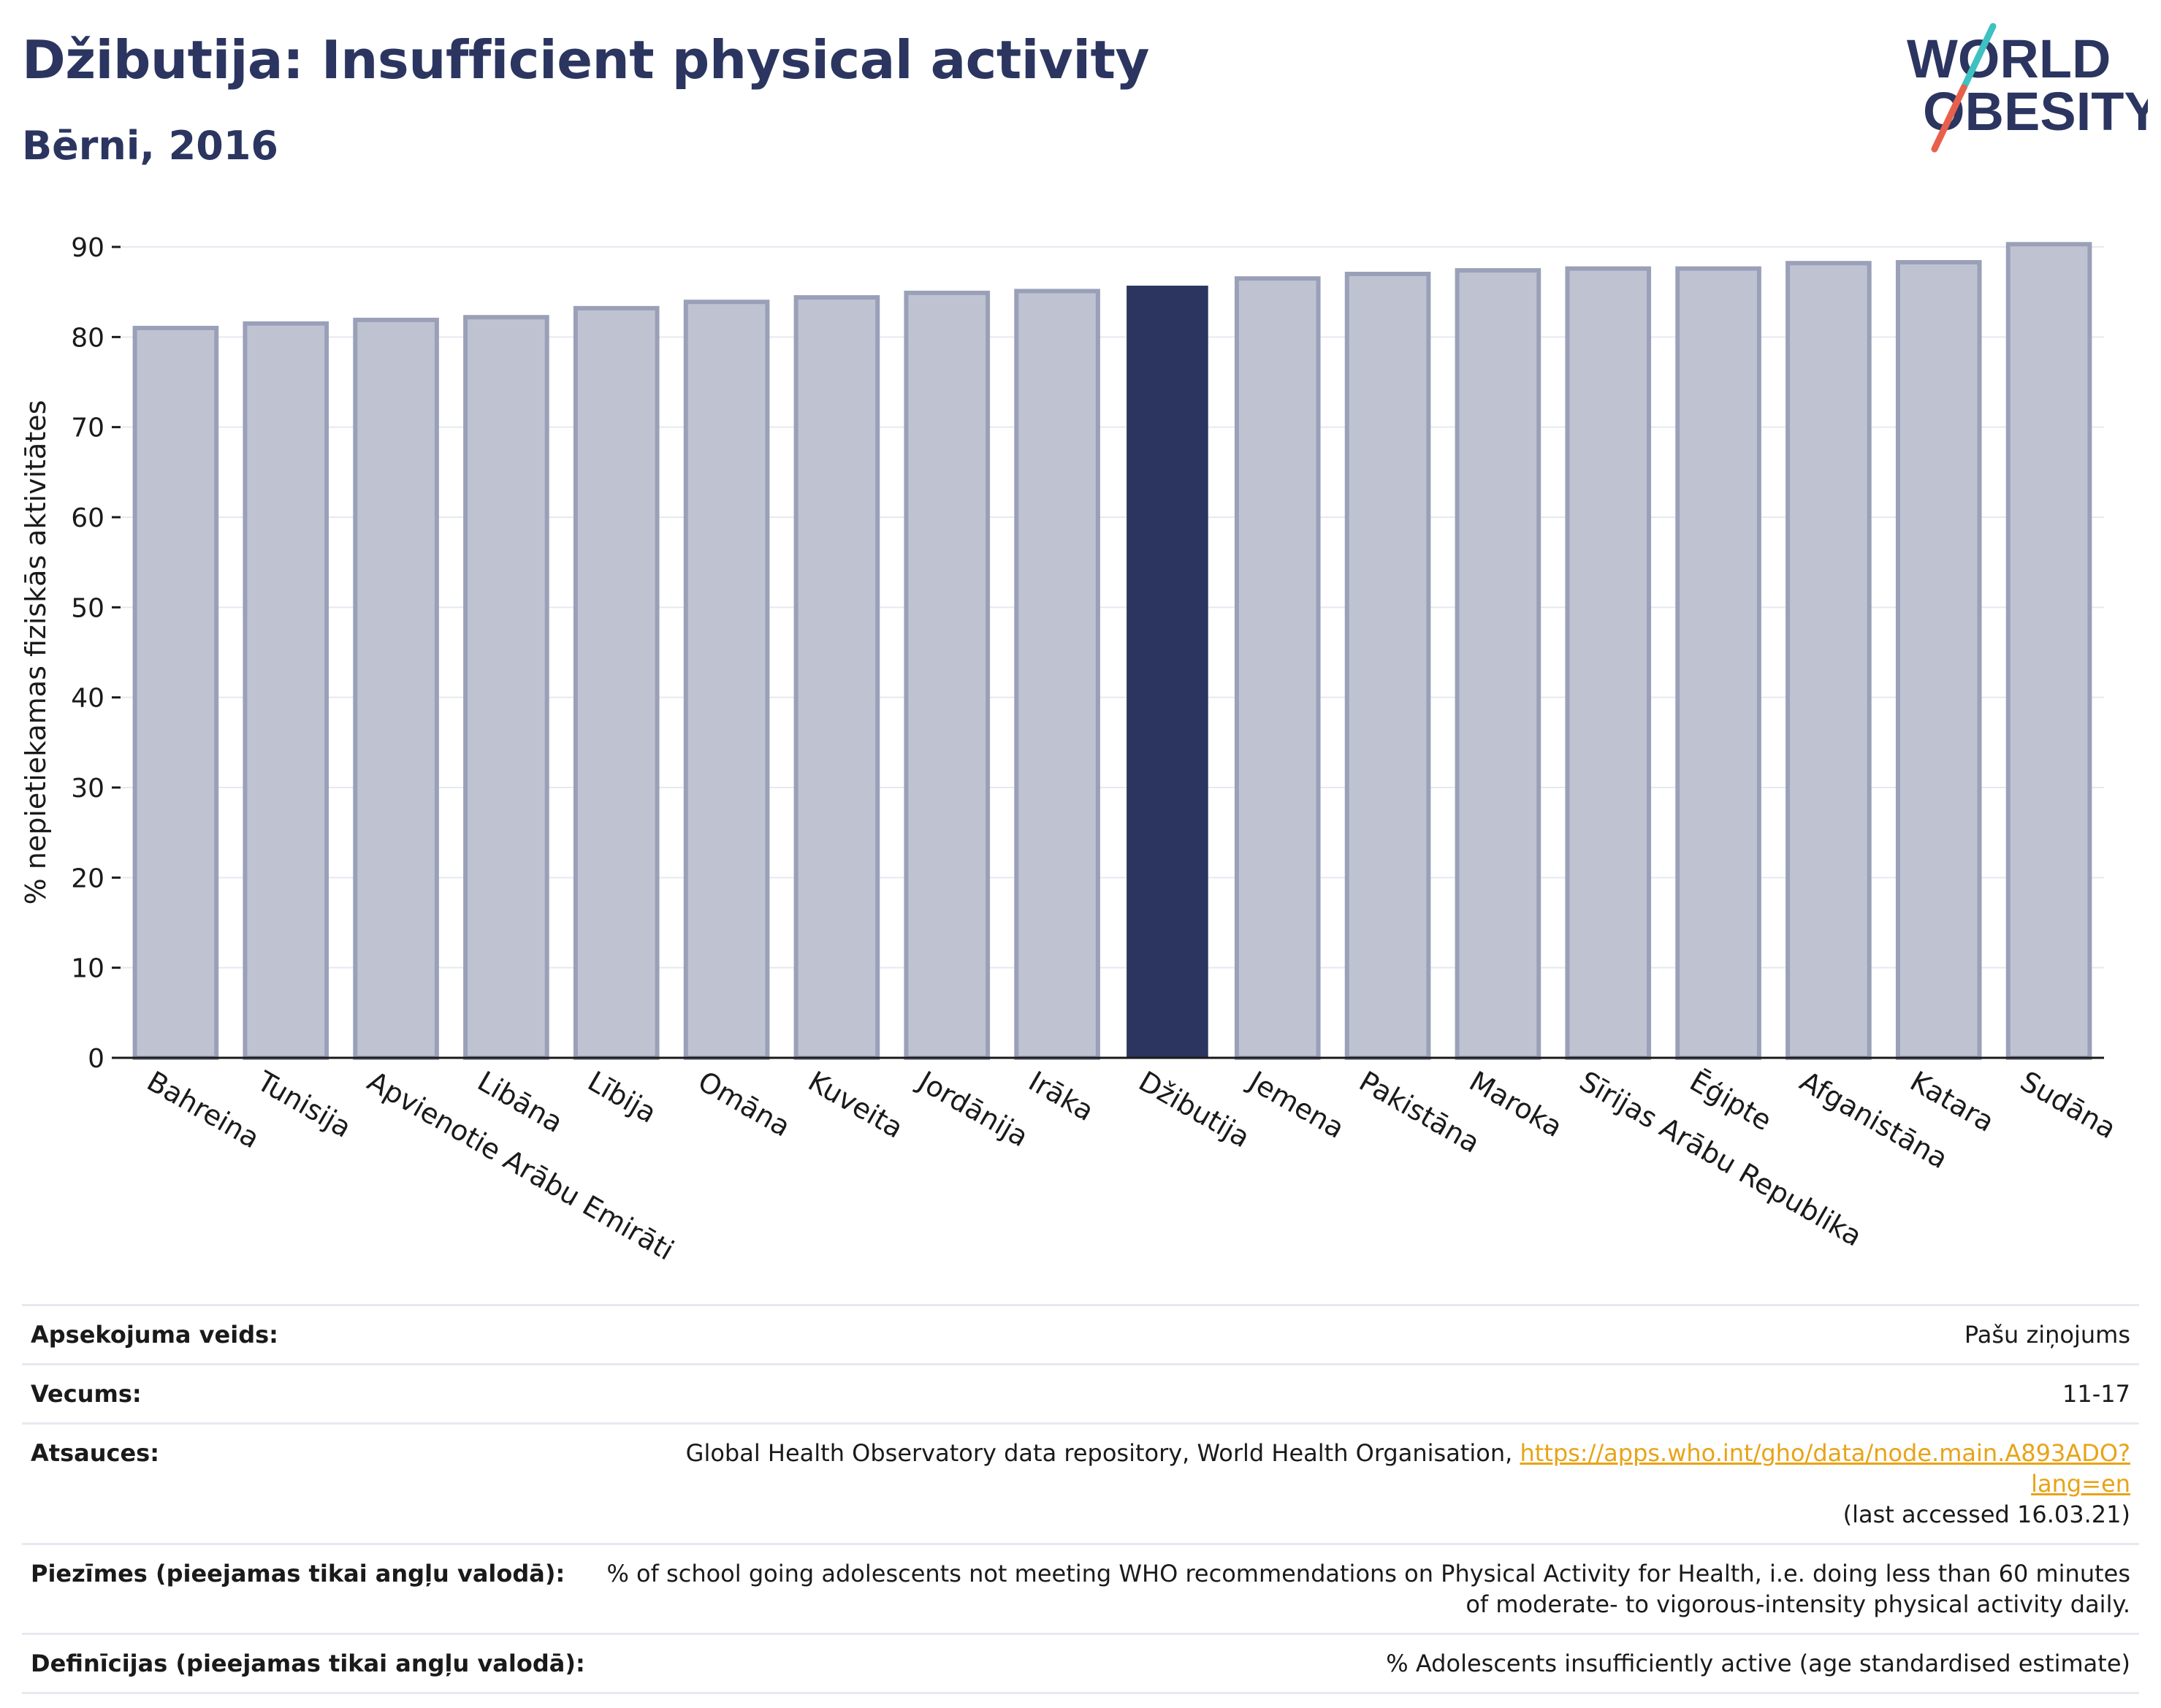 Image resolution: width=2161 pixels, height=1708 pixels. What do you see at coordinates (298, 1573) in the screenshot?
I see `meta-key: Piezīmes (pieejamas tikai angļu valodā):` at bounding box center [298, 1573].